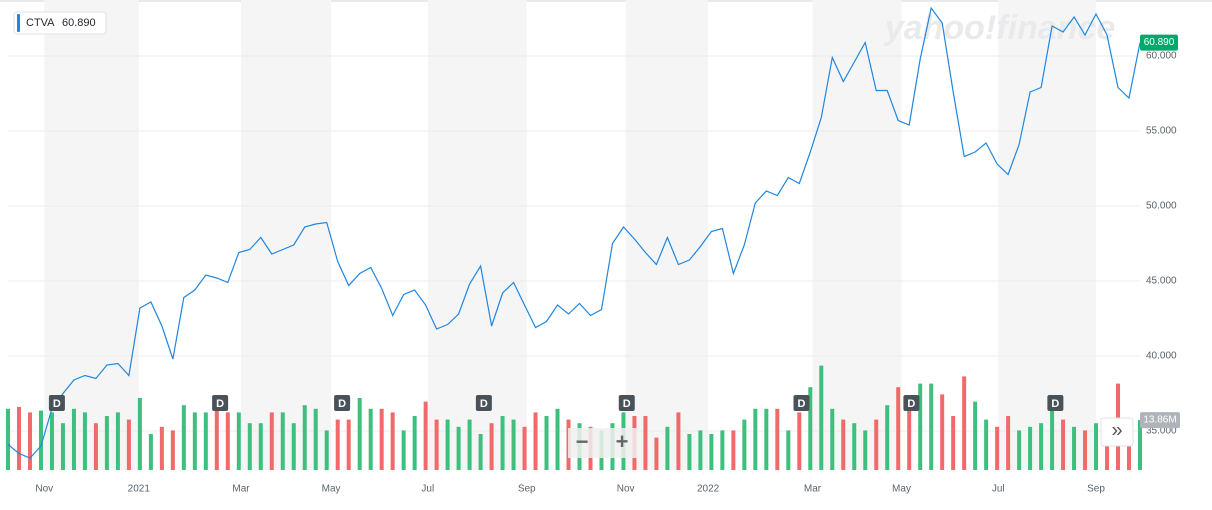 Image resolution: width=1212 pixels, height=510 pixels. What do you see at coordinates (708, 489) in the screenshot?
I see `x-tick-label: 2022` at bounding box center [708, 489].